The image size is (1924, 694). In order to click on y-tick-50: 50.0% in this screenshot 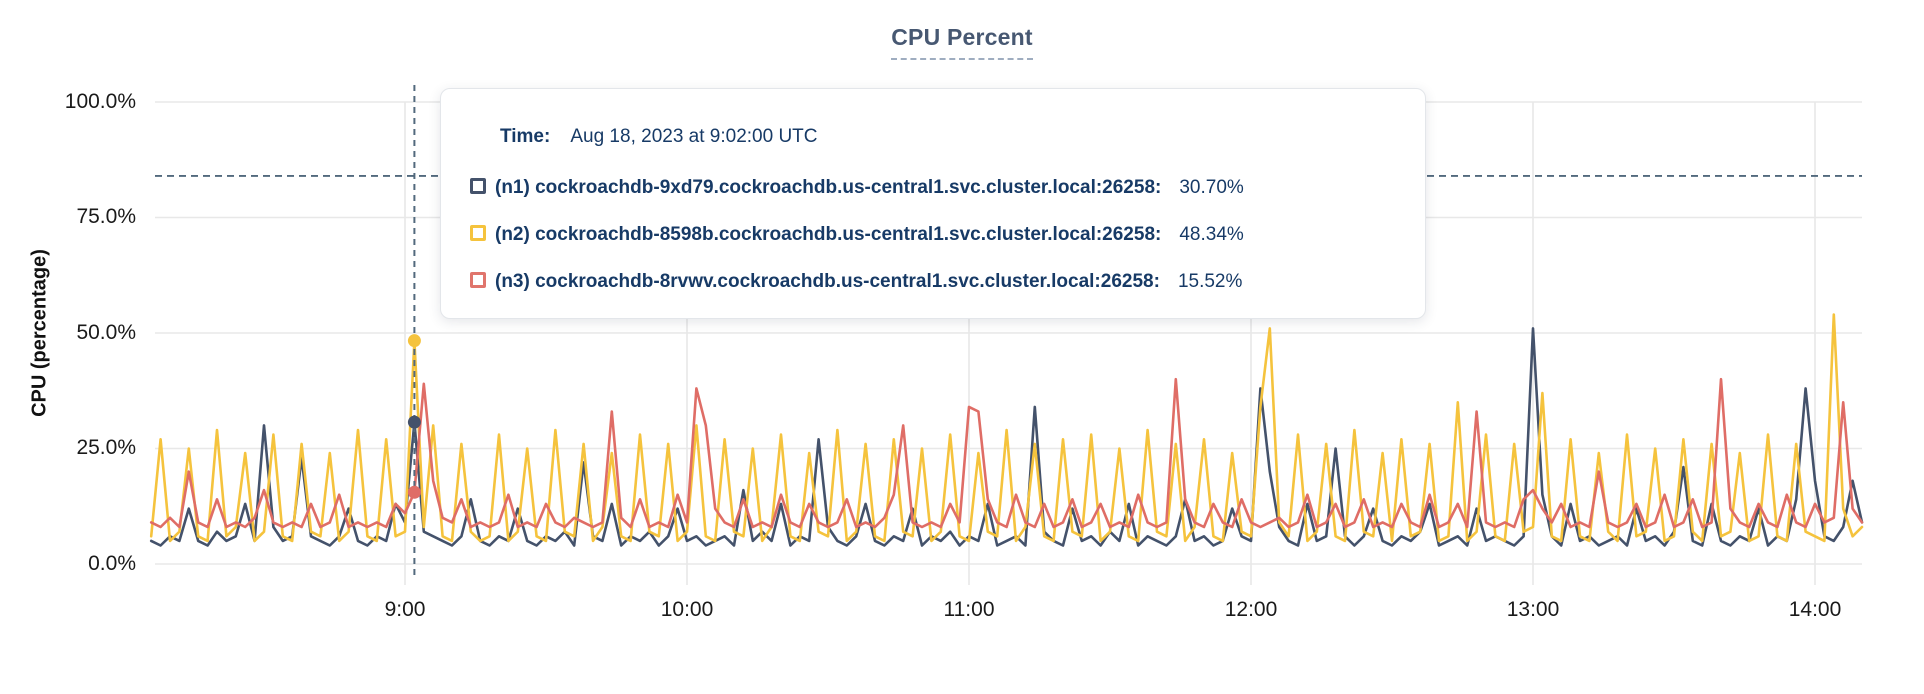, I will do `click(106, 332)`.